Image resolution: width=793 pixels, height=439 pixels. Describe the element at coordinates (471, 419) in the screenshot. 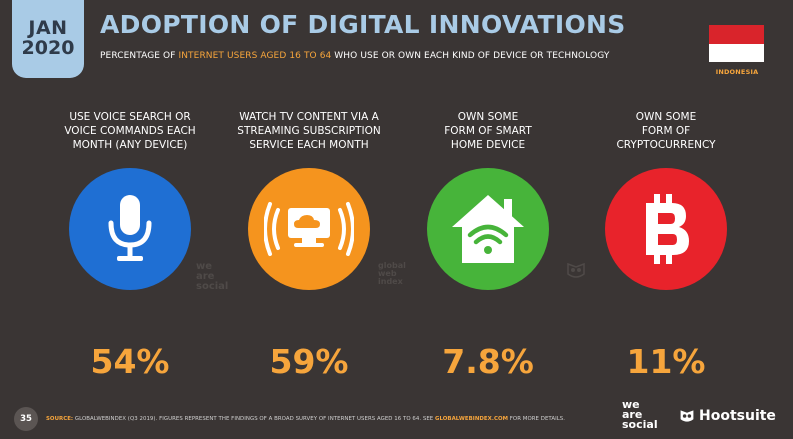

I see `source-link: GLOBALWEBINDEX.COM` at that location.